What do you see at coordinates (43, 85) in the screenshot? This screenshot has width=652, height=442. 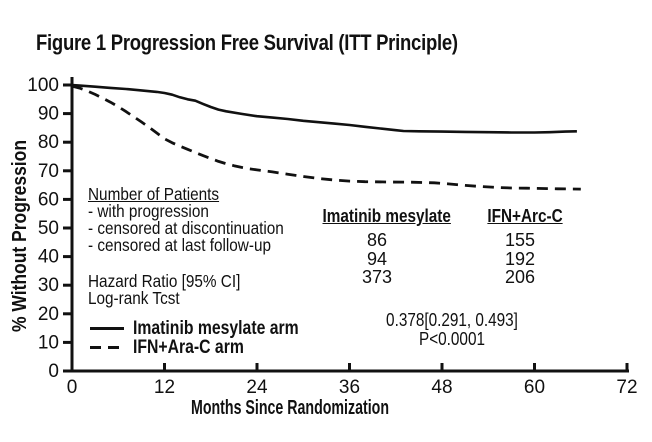 I see `y-tick-label: 100` at bounding box center [43, 85].